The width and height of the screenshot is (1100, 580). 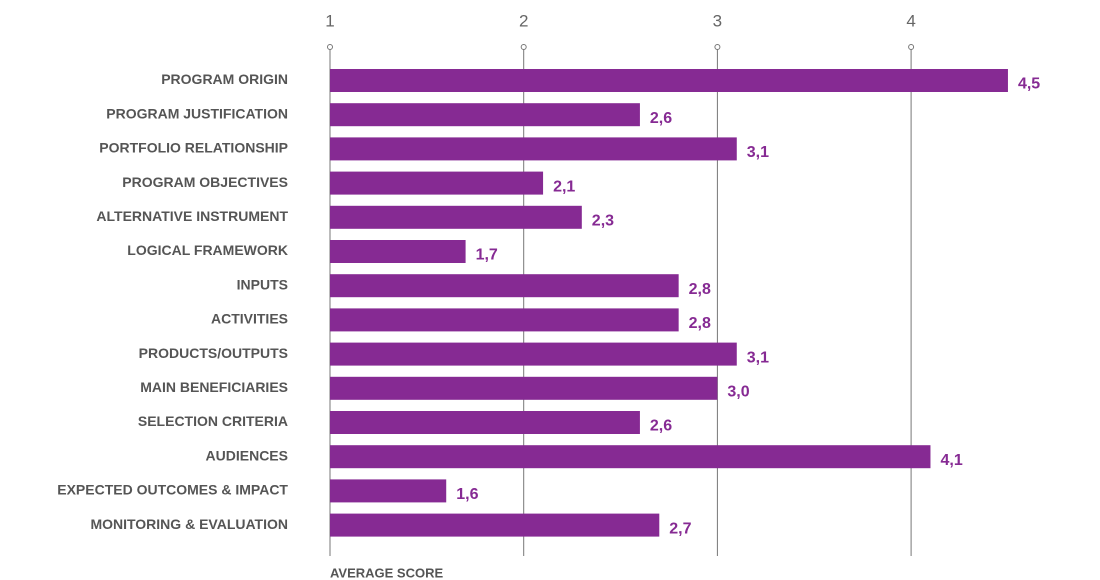 What do you see at coordinates (717, 20) in the screenshot?
I see `x-tick-label: 3` at bounding box center [717, 20].